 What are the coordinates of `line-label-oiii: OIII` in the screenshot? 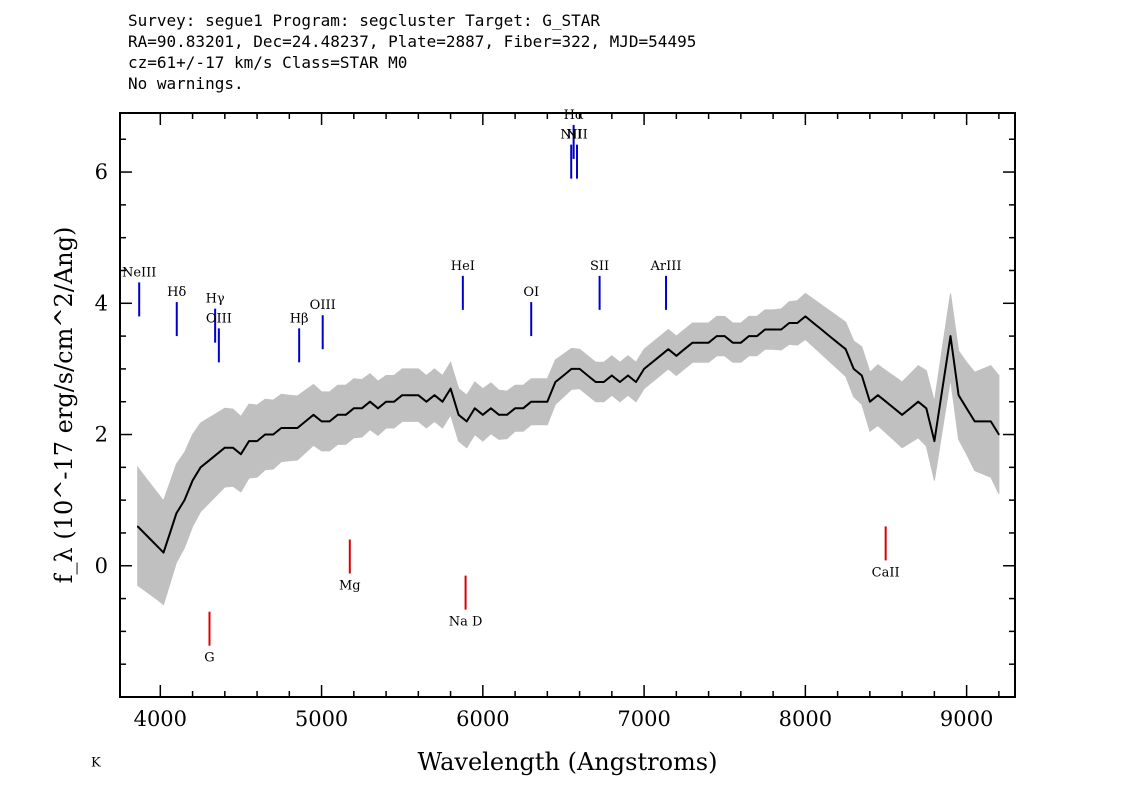 It's located at (323, 305).